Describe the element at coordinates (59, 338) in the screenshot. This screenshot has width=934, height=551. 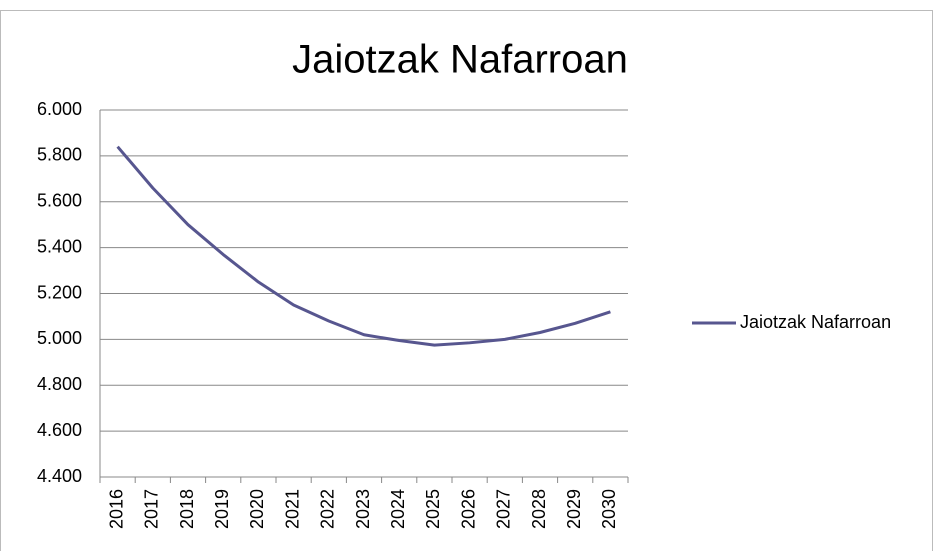
I see `y-tick-label: 5.000` at that location.